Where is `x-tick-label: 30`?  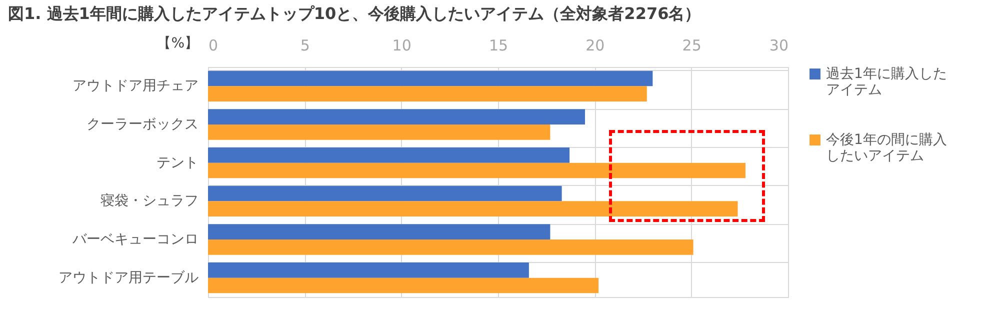
x-tick-label: 30 is located at coordinates (778, 45).